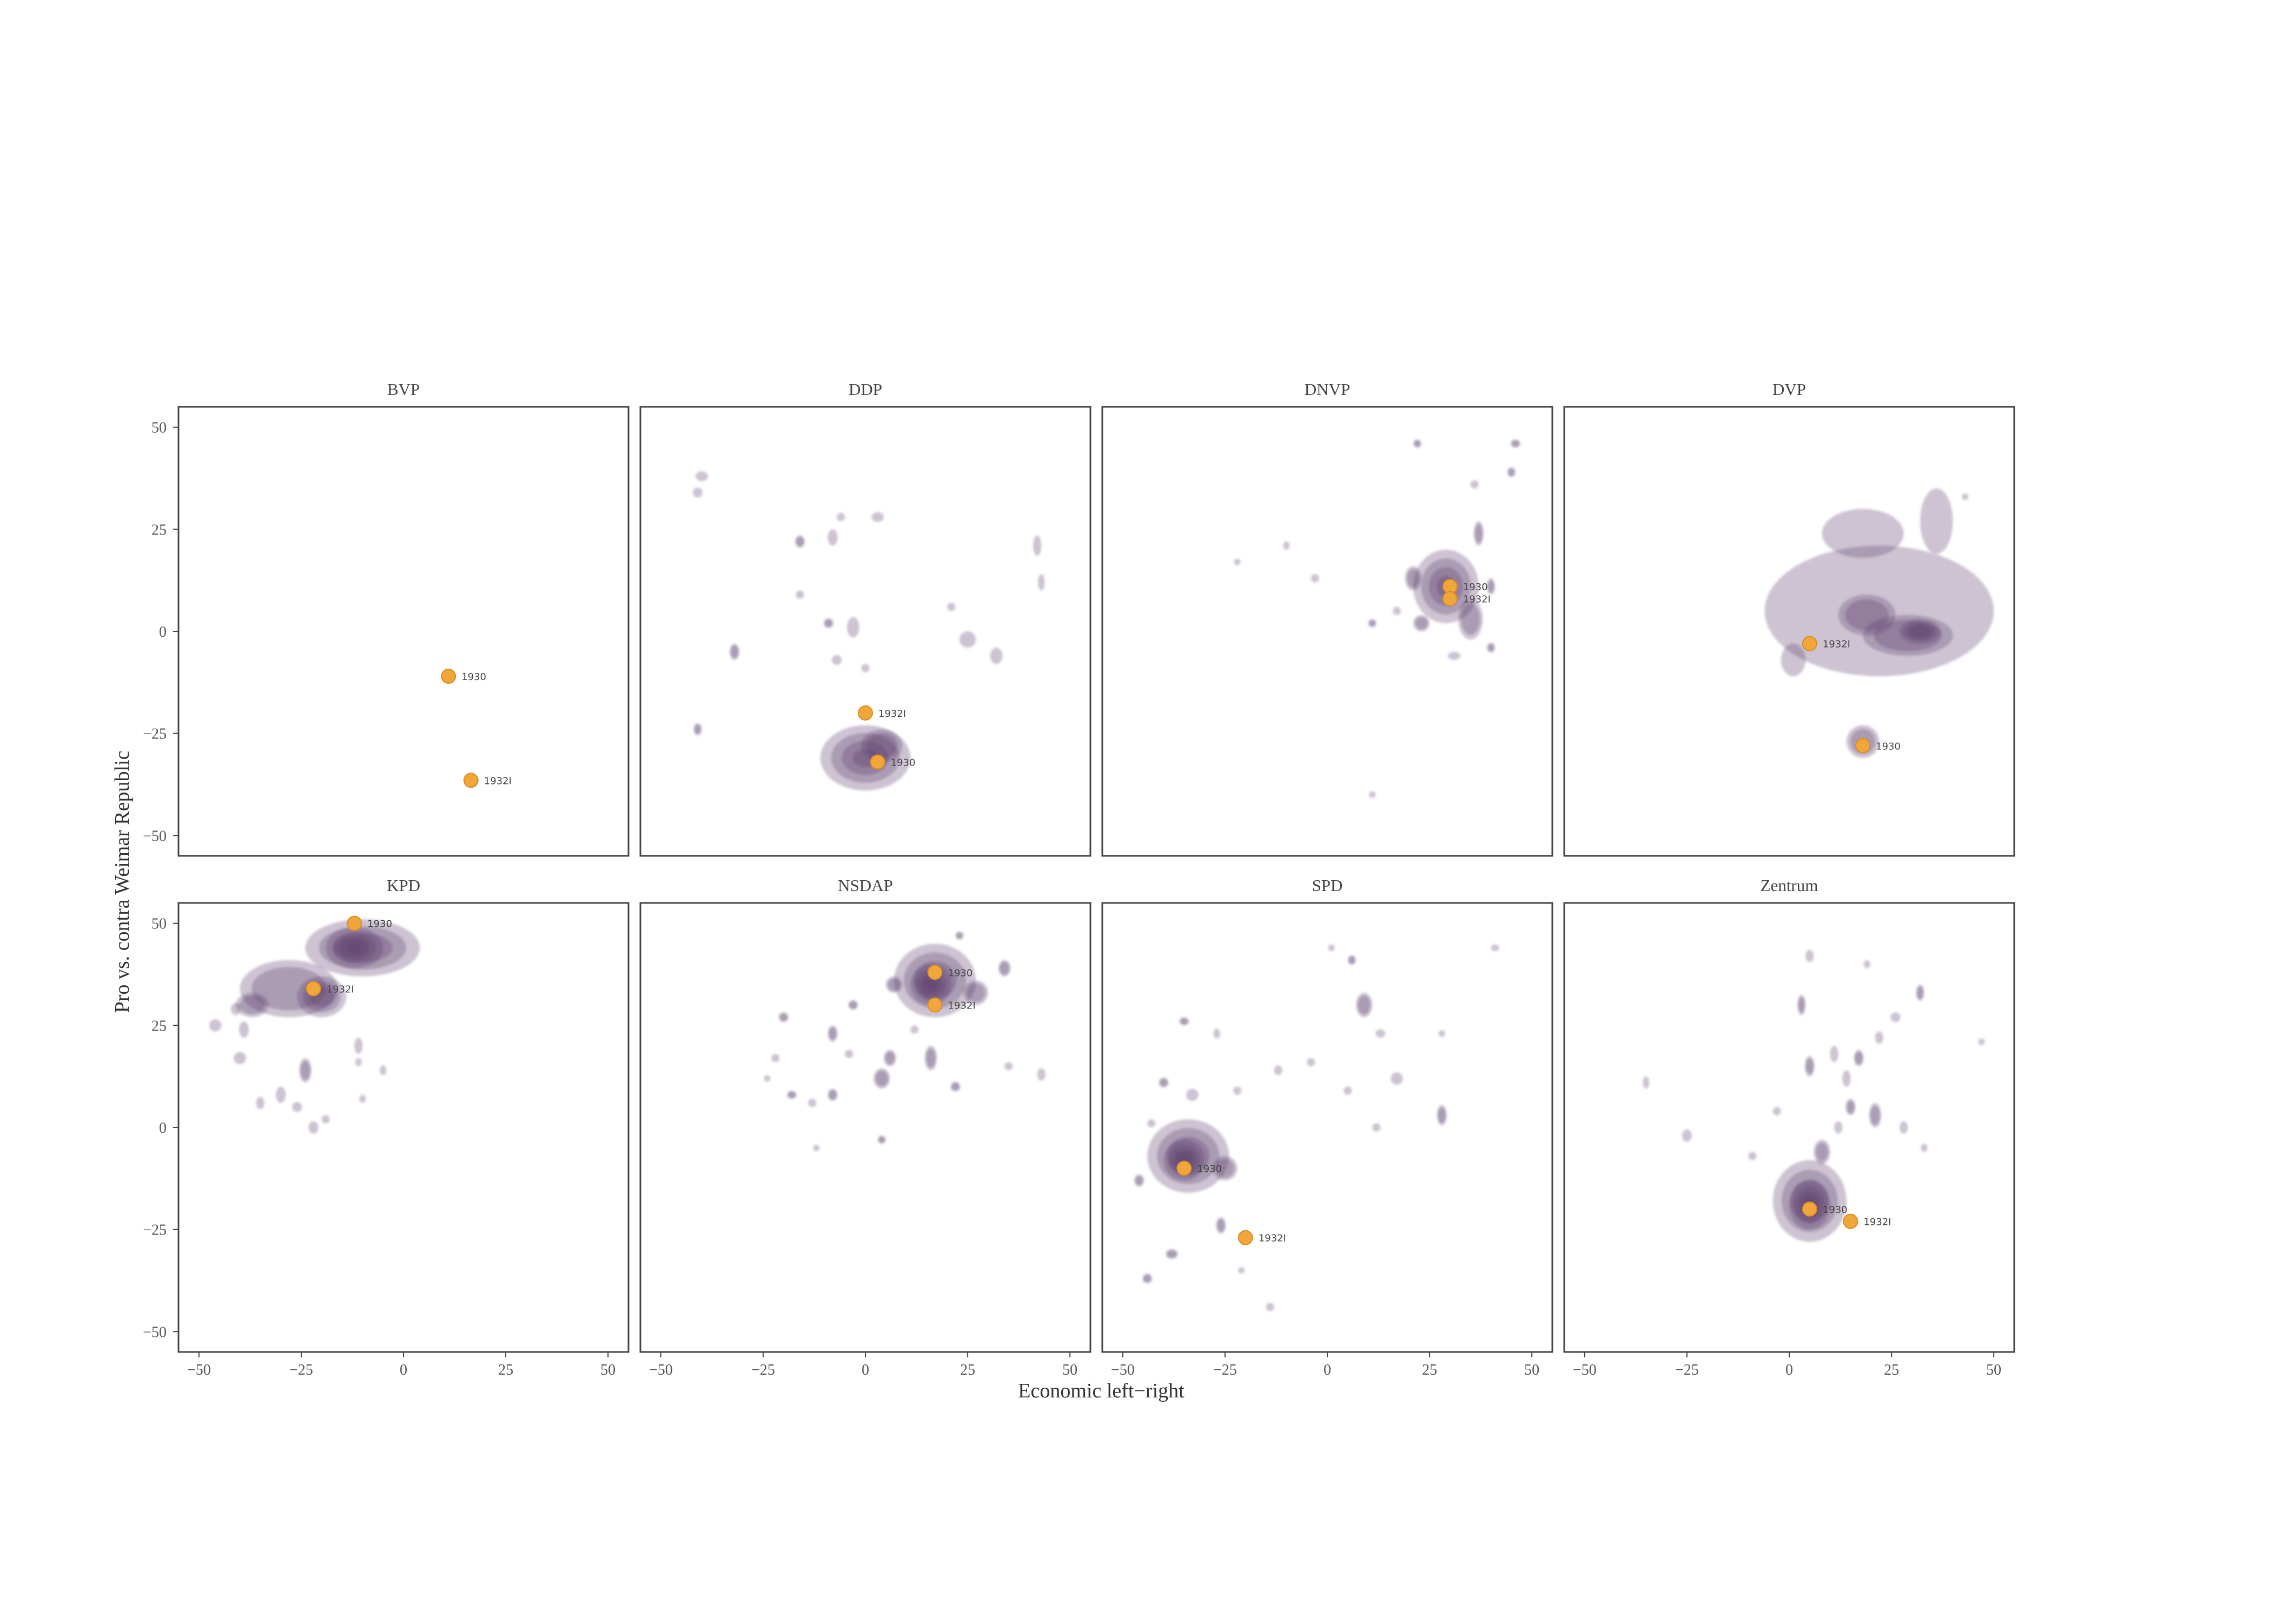 The image size is (2296, 1623). What do you see at coordinates (1377, 618) in the screenshot?
I see `density-dnvp` at bounding box center [1377, 618].